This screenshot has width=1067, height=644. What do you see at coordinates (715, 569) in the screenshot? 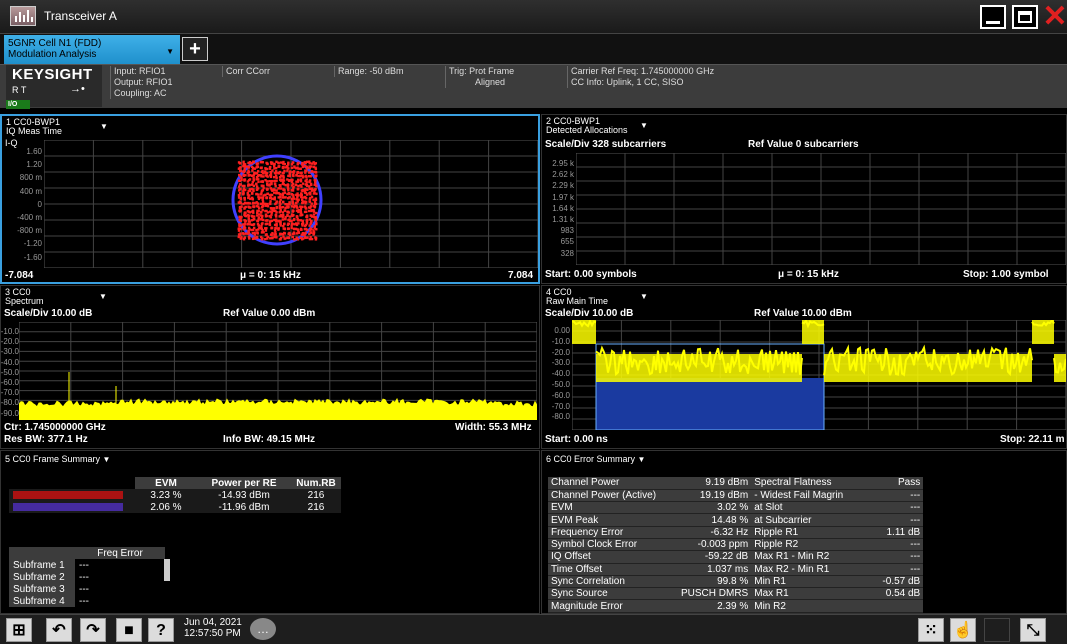
I see `cell-v: 1.037 ms` at bounding box center [715, 569].